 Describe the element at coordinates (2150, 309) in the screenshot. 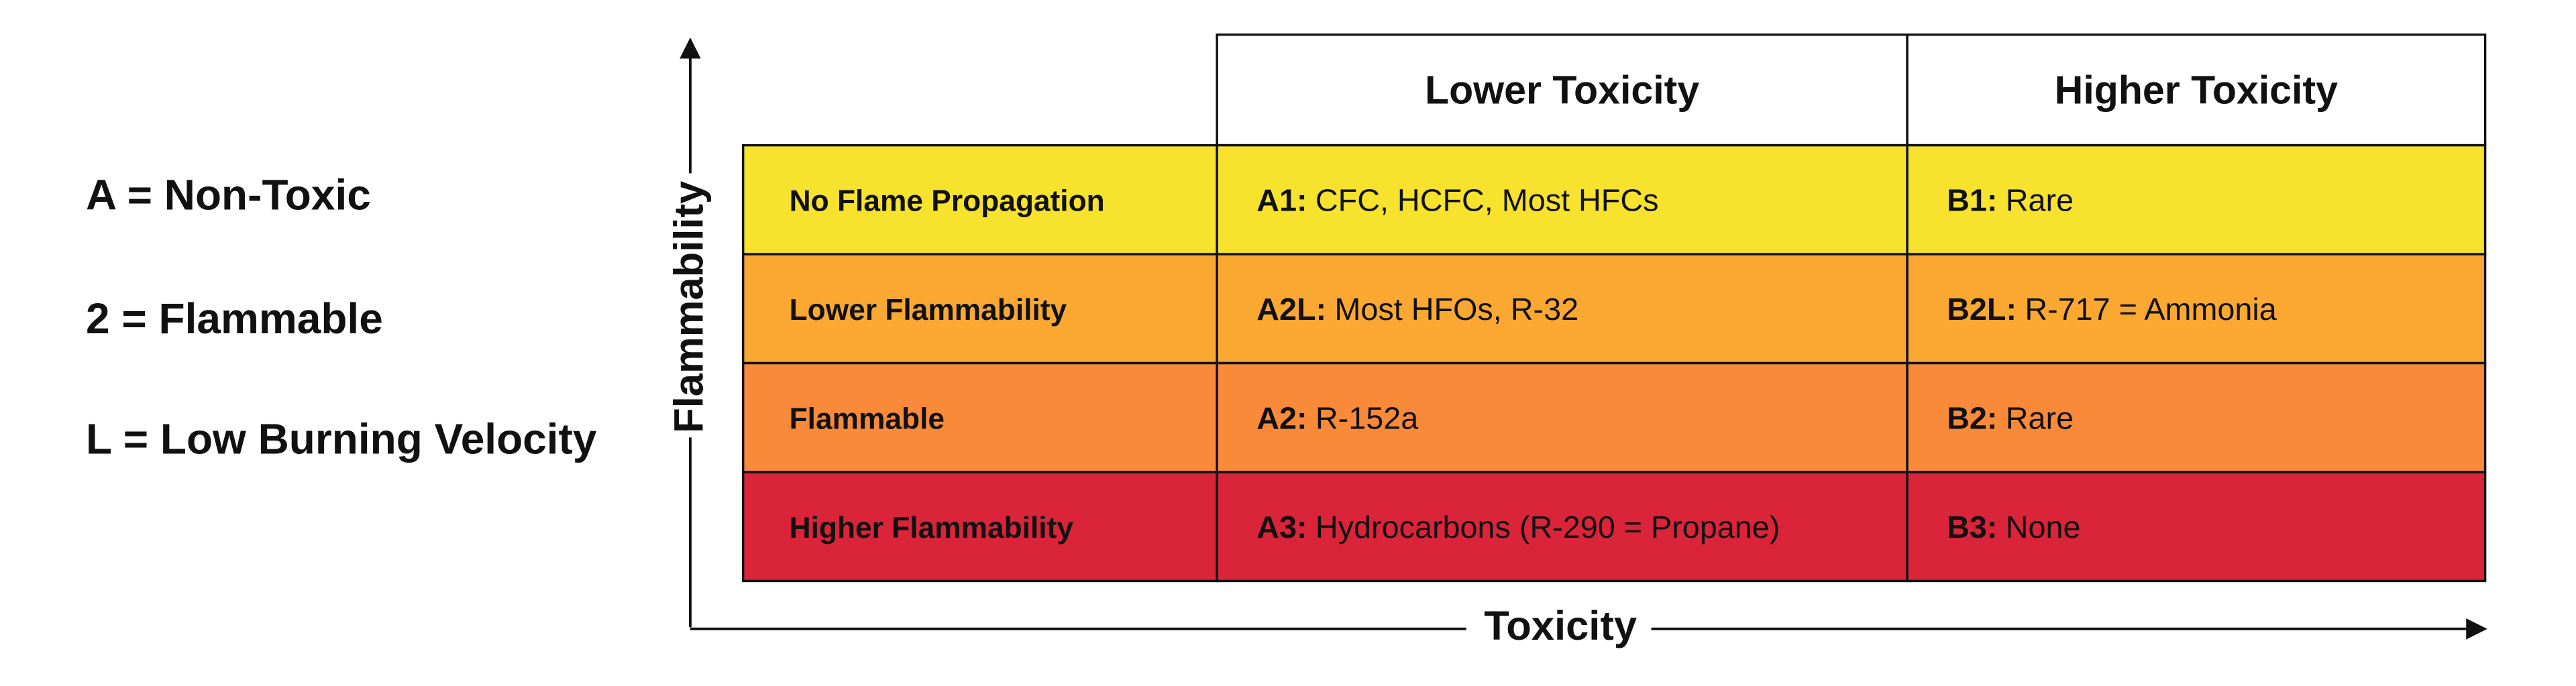

I see `cell-desc: R-717 = Ammonia` at that location.